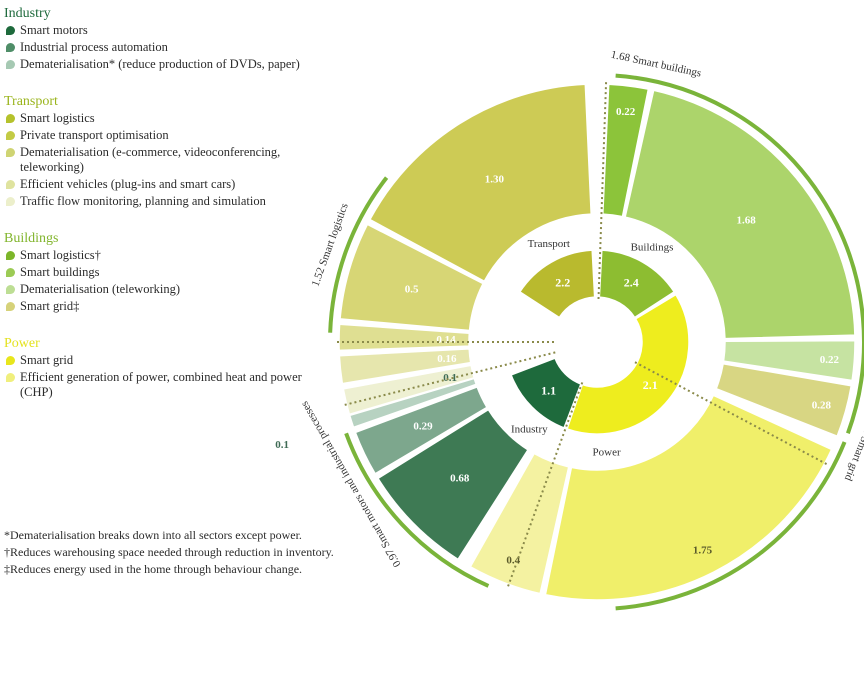  I want to click on legend-item-label: Smart grid‡, so click(50, 306).